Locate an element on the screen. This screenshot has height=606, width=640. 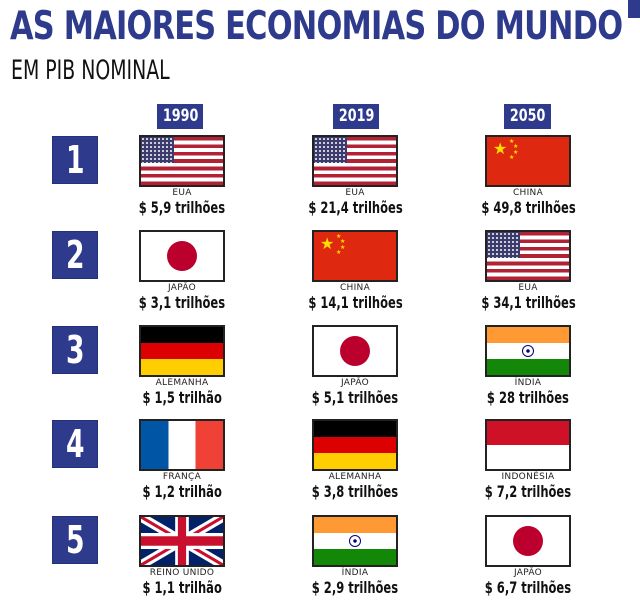
year-header-2050: 2050 is located at coordinates (527, 116).